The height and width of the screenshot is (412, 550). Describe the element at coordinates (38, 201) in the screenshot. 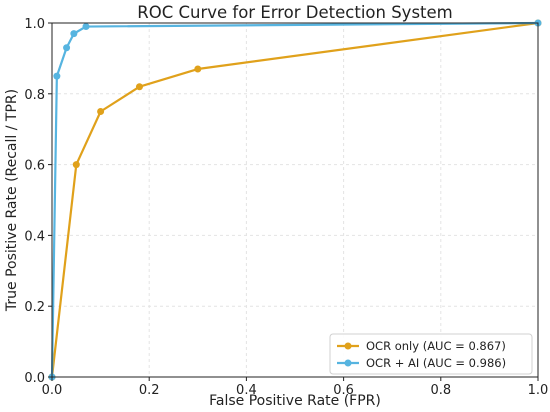

I see `y-axis-ticks: 0.0 0.2 0.4 0.6 0.8 1.0` at that location.